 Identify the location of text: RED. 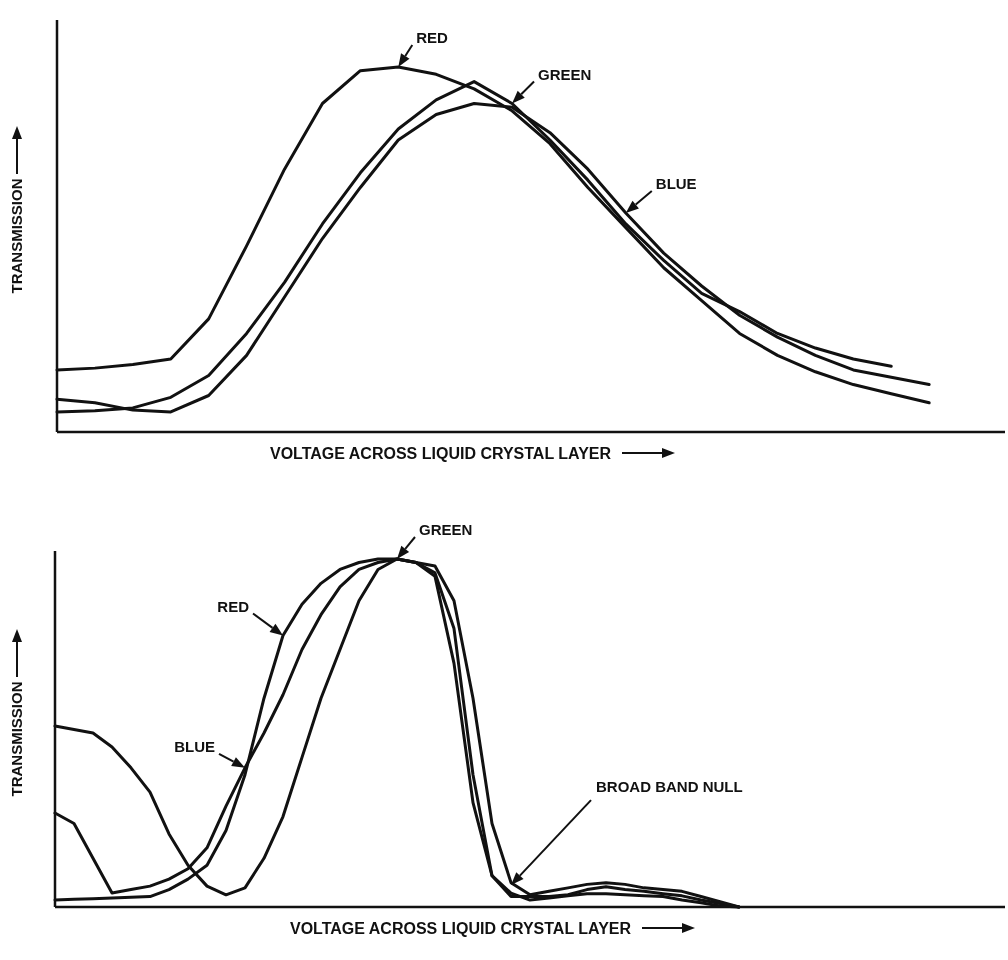
(233, 606).